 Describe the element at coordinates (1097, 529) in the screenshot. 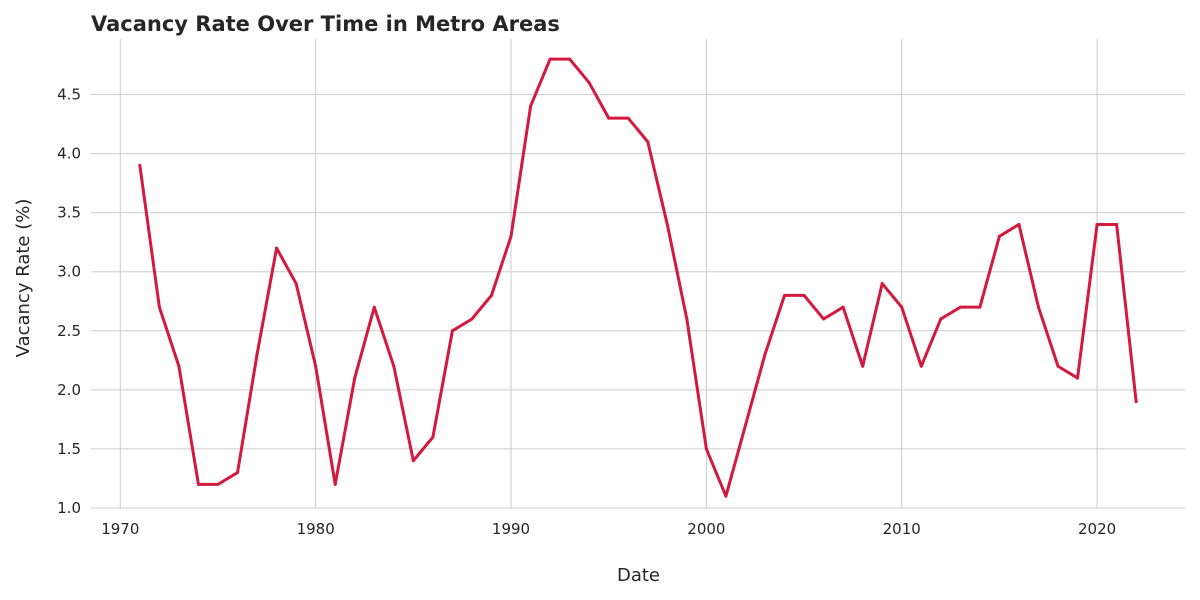

I see `x-tick-label: 2020` at that location.